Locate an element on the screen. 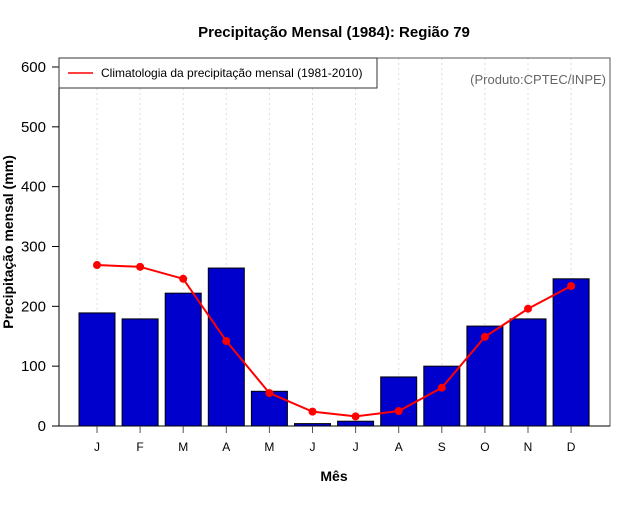 This screenshot has width=640, height=505. legend-box is located at coordinates (218, 73).